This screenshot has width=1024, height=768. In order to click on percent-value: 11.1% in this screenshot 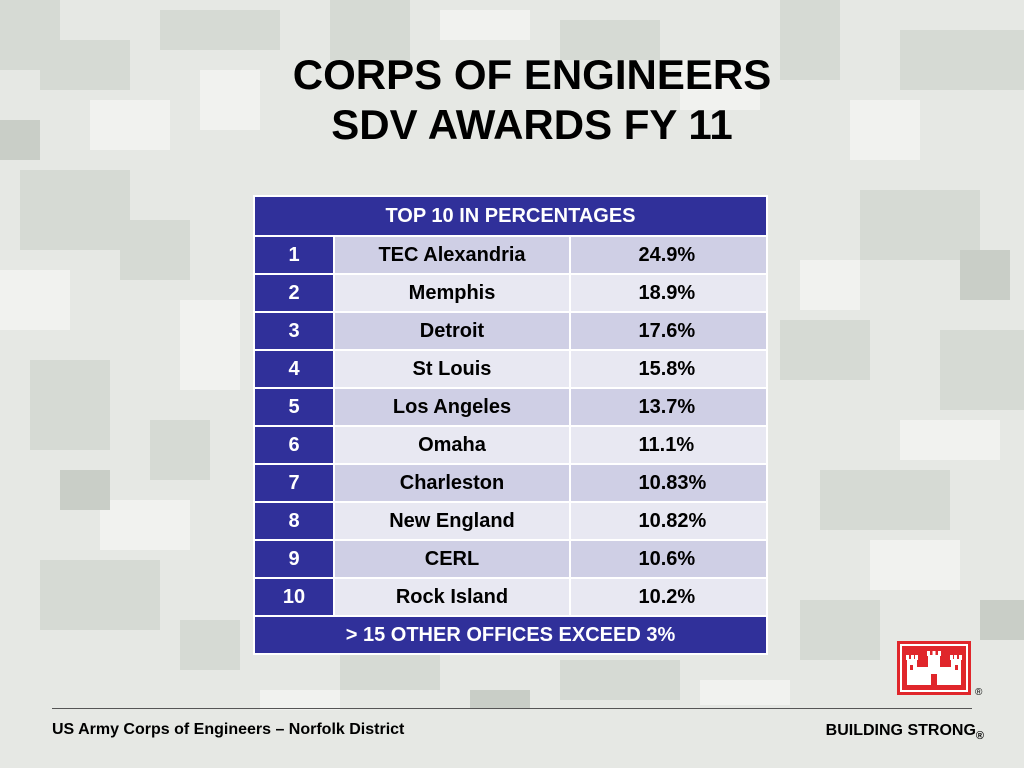, I will do `click(666, 444)`.